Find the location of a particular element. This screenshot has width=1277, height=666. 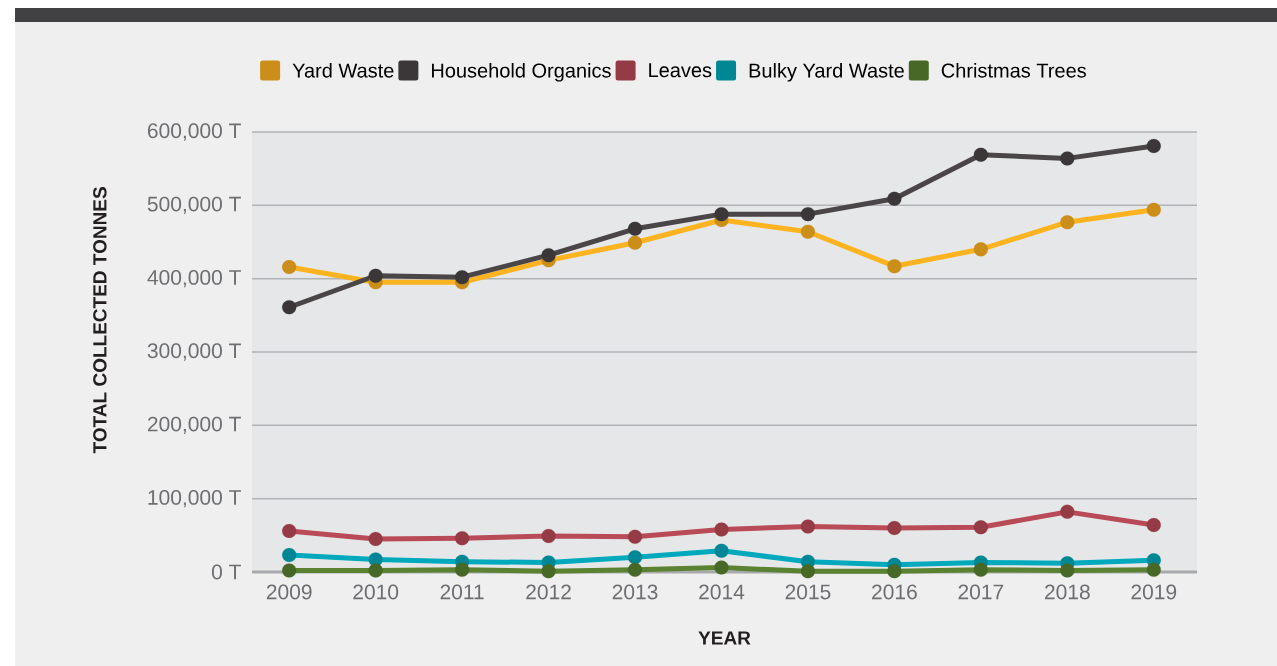

y-tick-label: 500,000 T is located at coordinates (194, 205).